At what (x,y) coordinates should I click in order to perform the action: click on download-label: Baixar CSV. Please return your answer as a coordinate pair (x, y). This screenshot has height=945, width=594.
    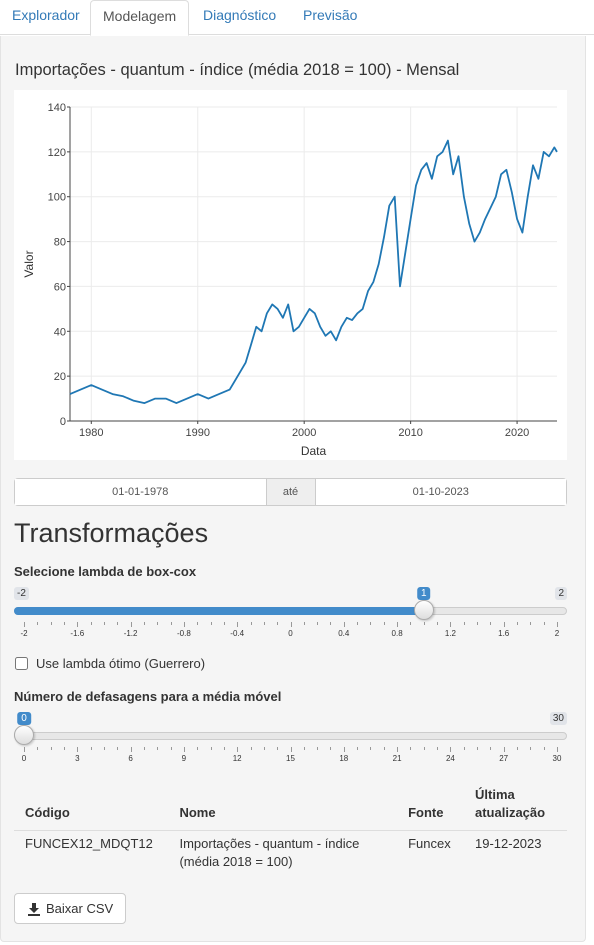
    Looking at the image, I should click on (80, 908).